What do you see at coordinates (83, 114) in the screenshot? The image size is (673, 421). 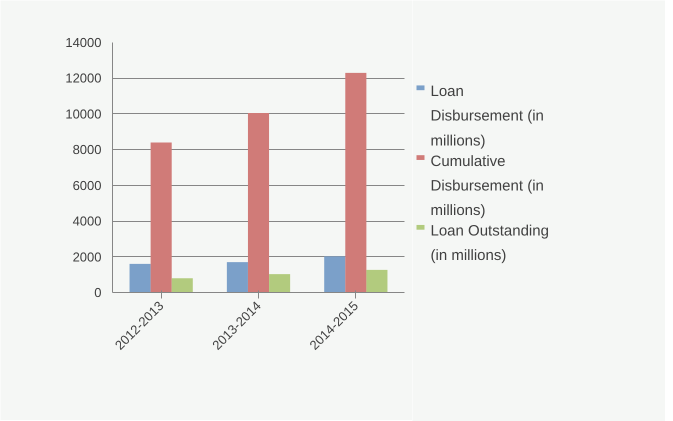 I see `y-tick-label: 10000` at bounding box center [83, 114].